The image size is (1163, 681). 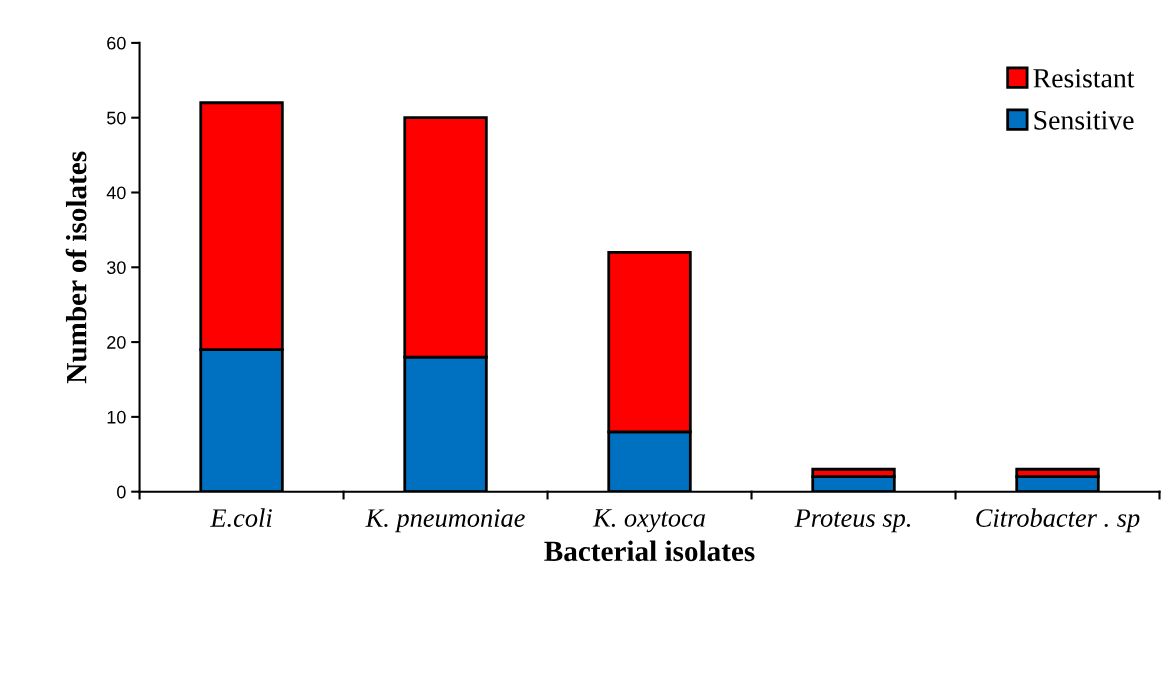 What do you see at coordinates (116, 43) in the screenshot?
I see `y-tick-label: 60` at bounding box center [116, 43].